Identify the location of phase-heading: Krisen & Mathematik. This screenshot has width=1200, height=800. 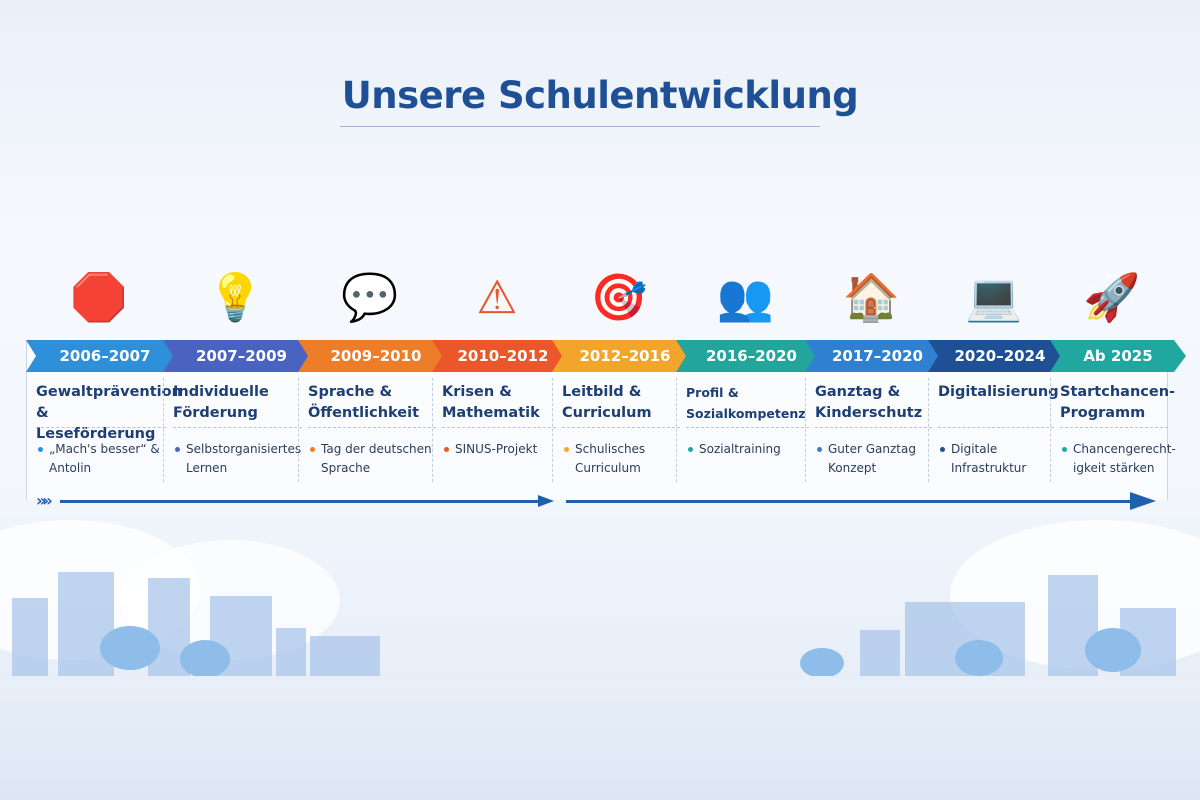
(499, 405).